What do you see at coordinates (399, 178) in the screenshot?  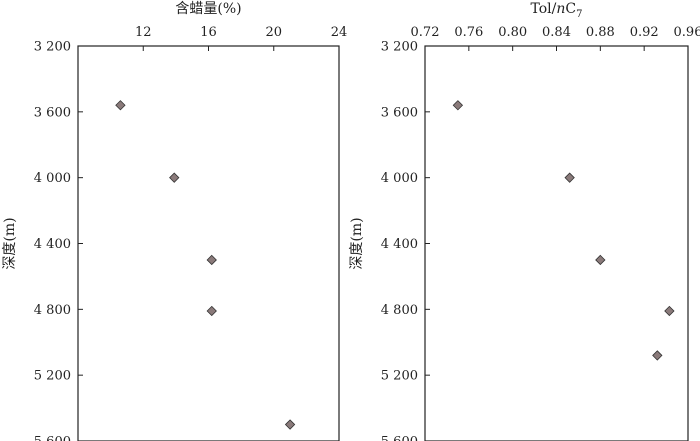 I see `tol-y-tick-label: 4 000` at bounding box center [399, 178].